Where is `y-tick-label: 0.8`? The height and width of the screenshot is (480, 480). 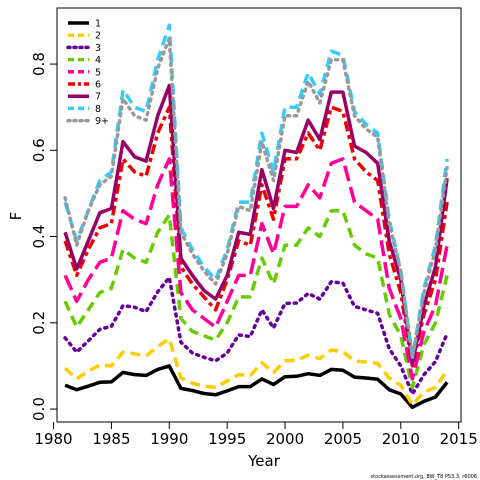
y-tick-label: 0.8 is located at coordinates (39, 64).